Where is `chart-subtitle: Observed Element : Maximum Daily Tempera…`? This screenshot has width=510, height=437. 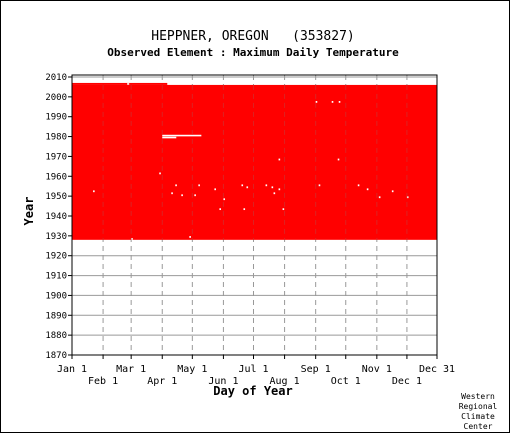
chart-subtitle: Observed Element : Maximum Daily Tempera… is located at coordinates (253, 52).